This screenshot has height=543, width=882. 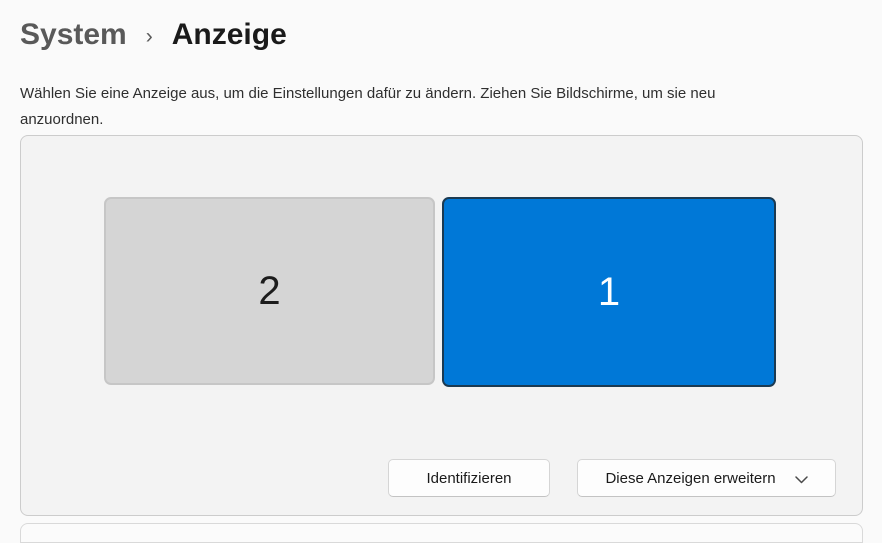 I want to click on identify-button: Identifizieren, so click(x=469, y=478).